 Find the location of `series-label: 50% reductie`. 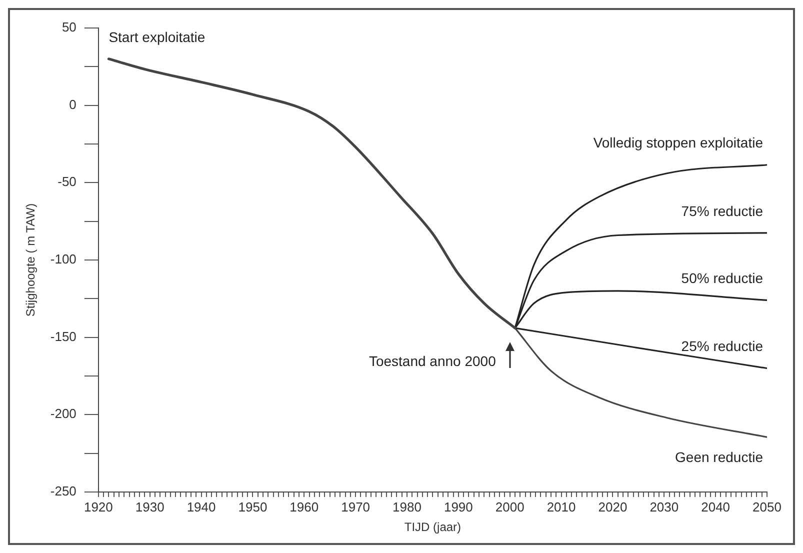

series-label: 50% reductie is located at coordinates (722, 278).